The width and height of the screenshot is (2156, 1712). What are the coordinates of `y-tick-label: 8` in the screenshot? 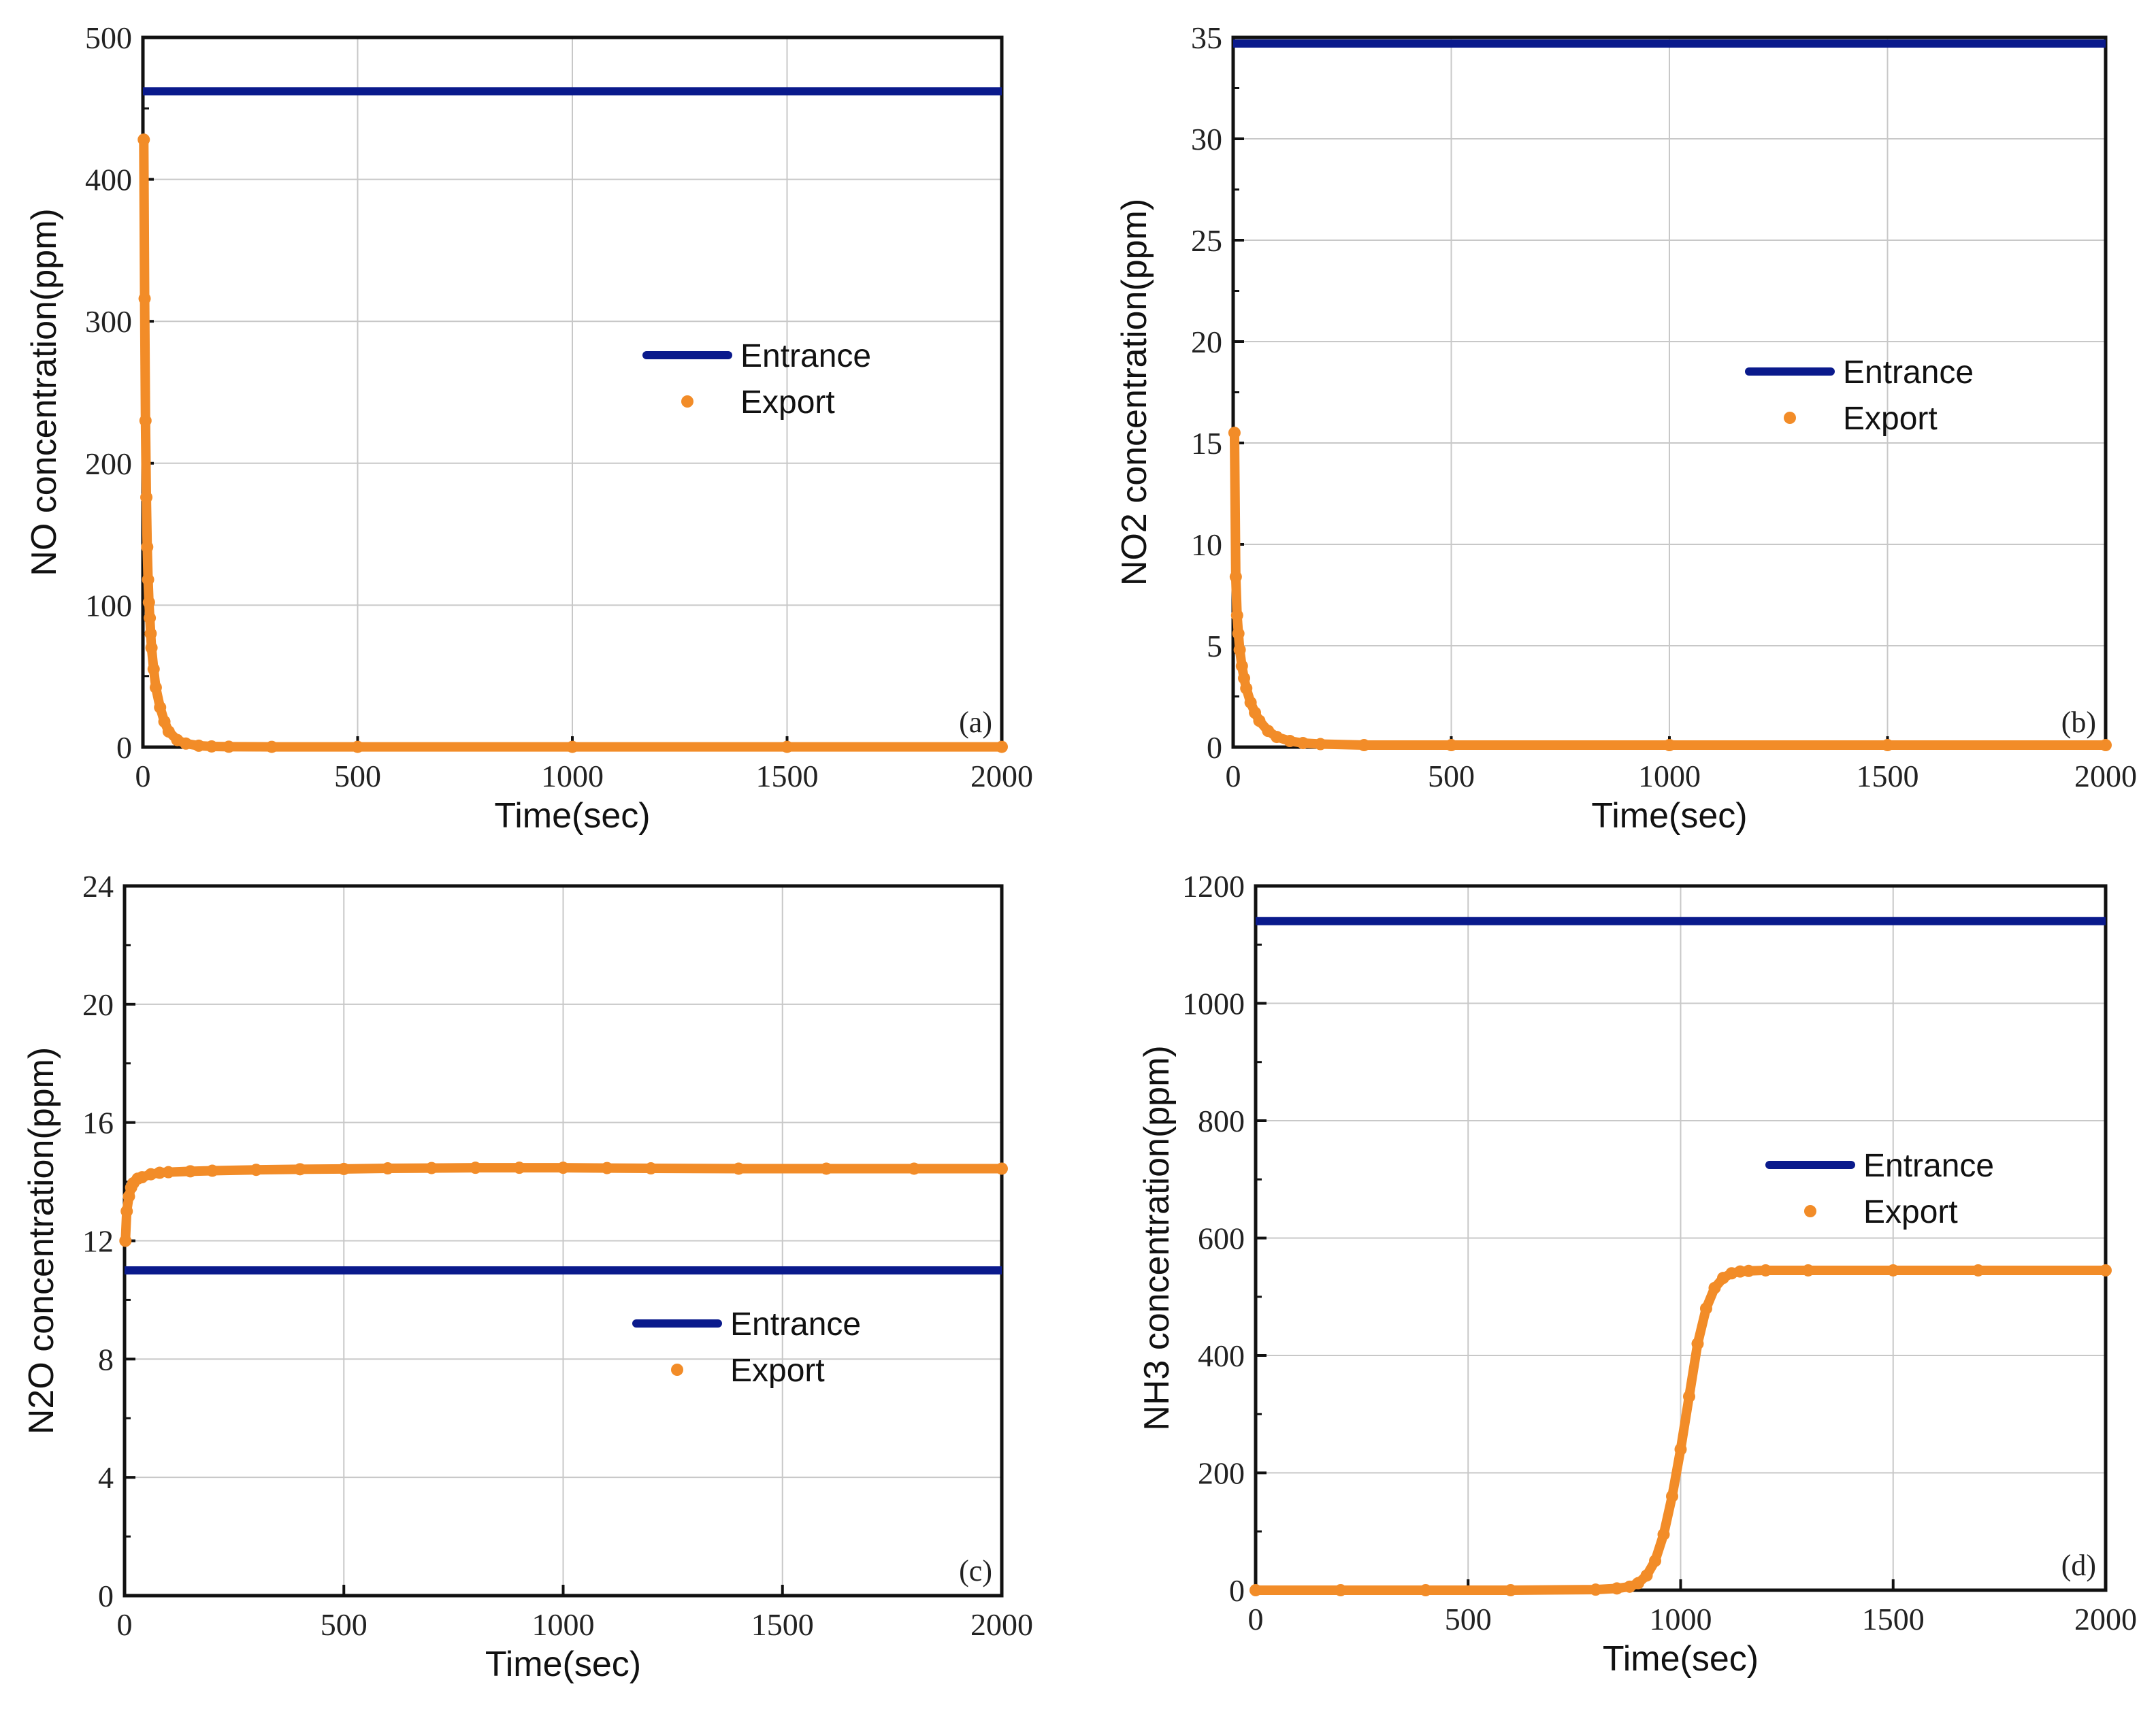 It's located at (106, 1359).